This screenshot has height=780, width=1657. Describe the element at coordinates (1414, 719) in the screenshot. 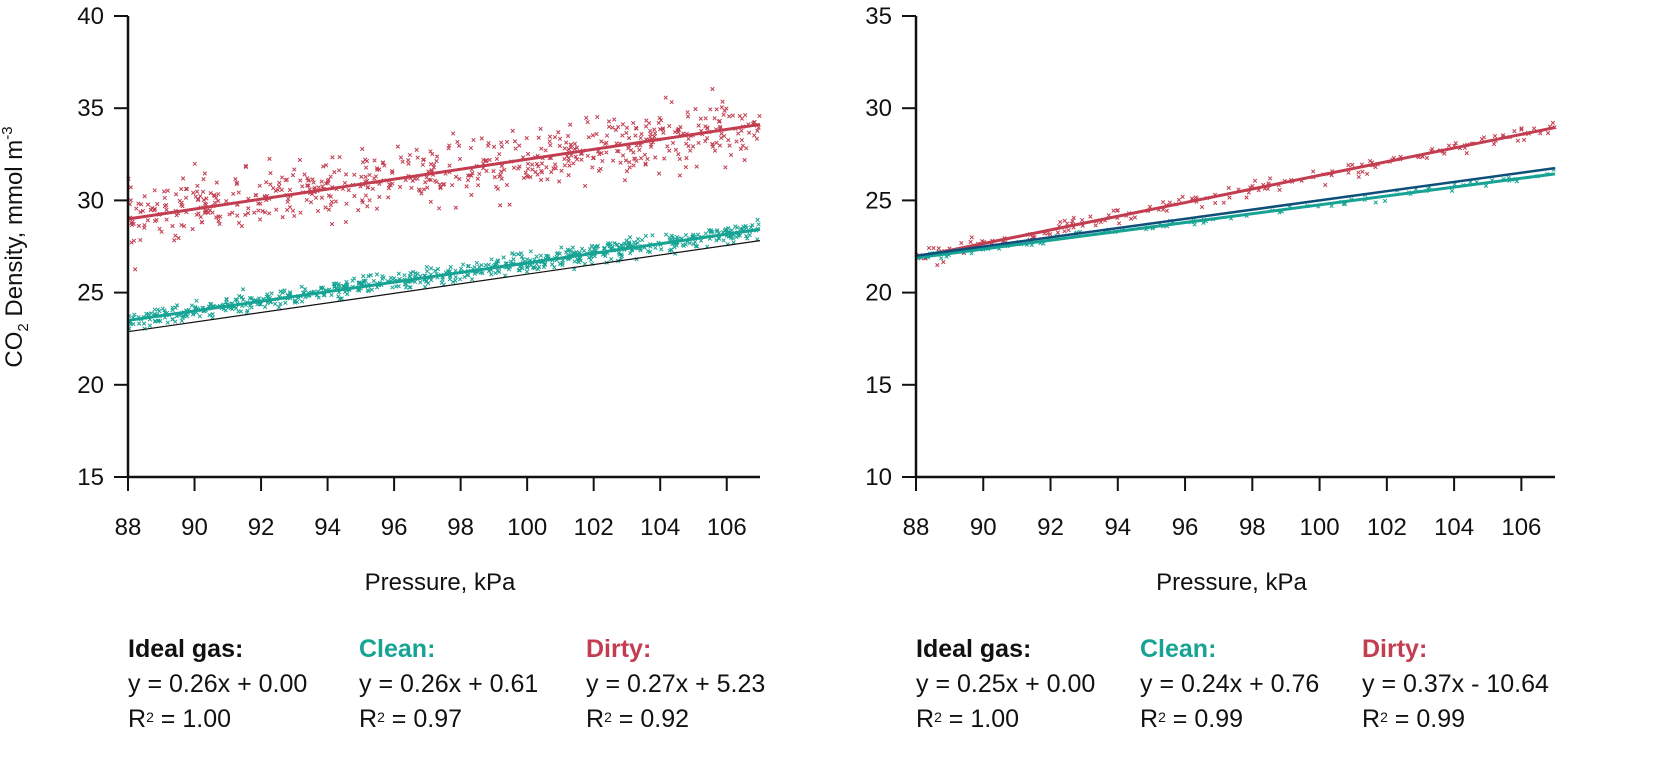

I see `legend-dirty-r2: R2 = 0.99` at that location.